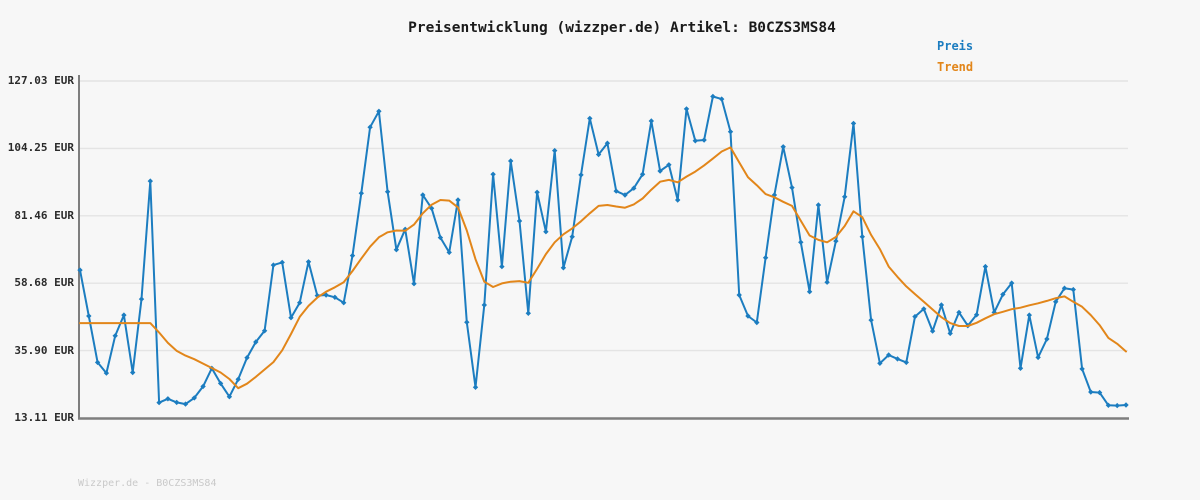  What do you see at coordinates (44, 215) in the screenshot?
I see `y-tick-label: 81.46 EUR` at bounding box center [44, 215].